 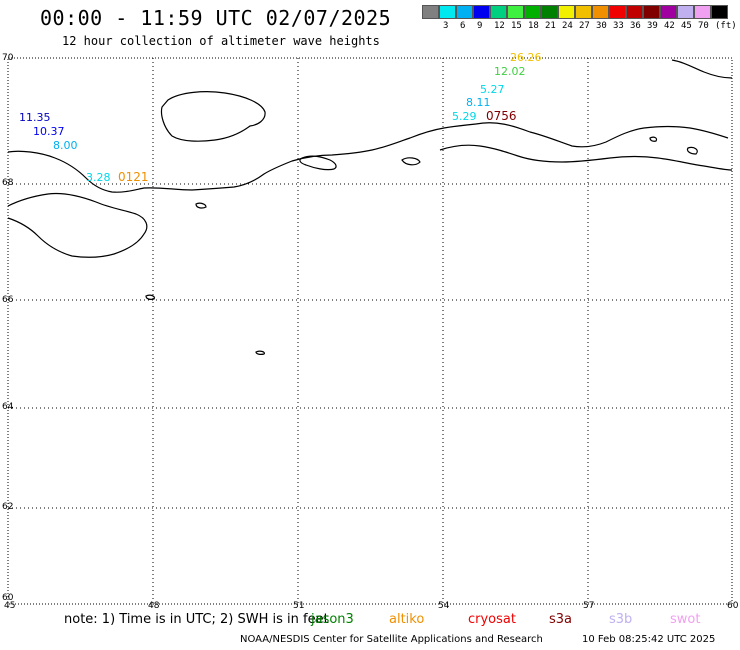 I want to click on lon-label-51: 51, so click(x=299, y=606).